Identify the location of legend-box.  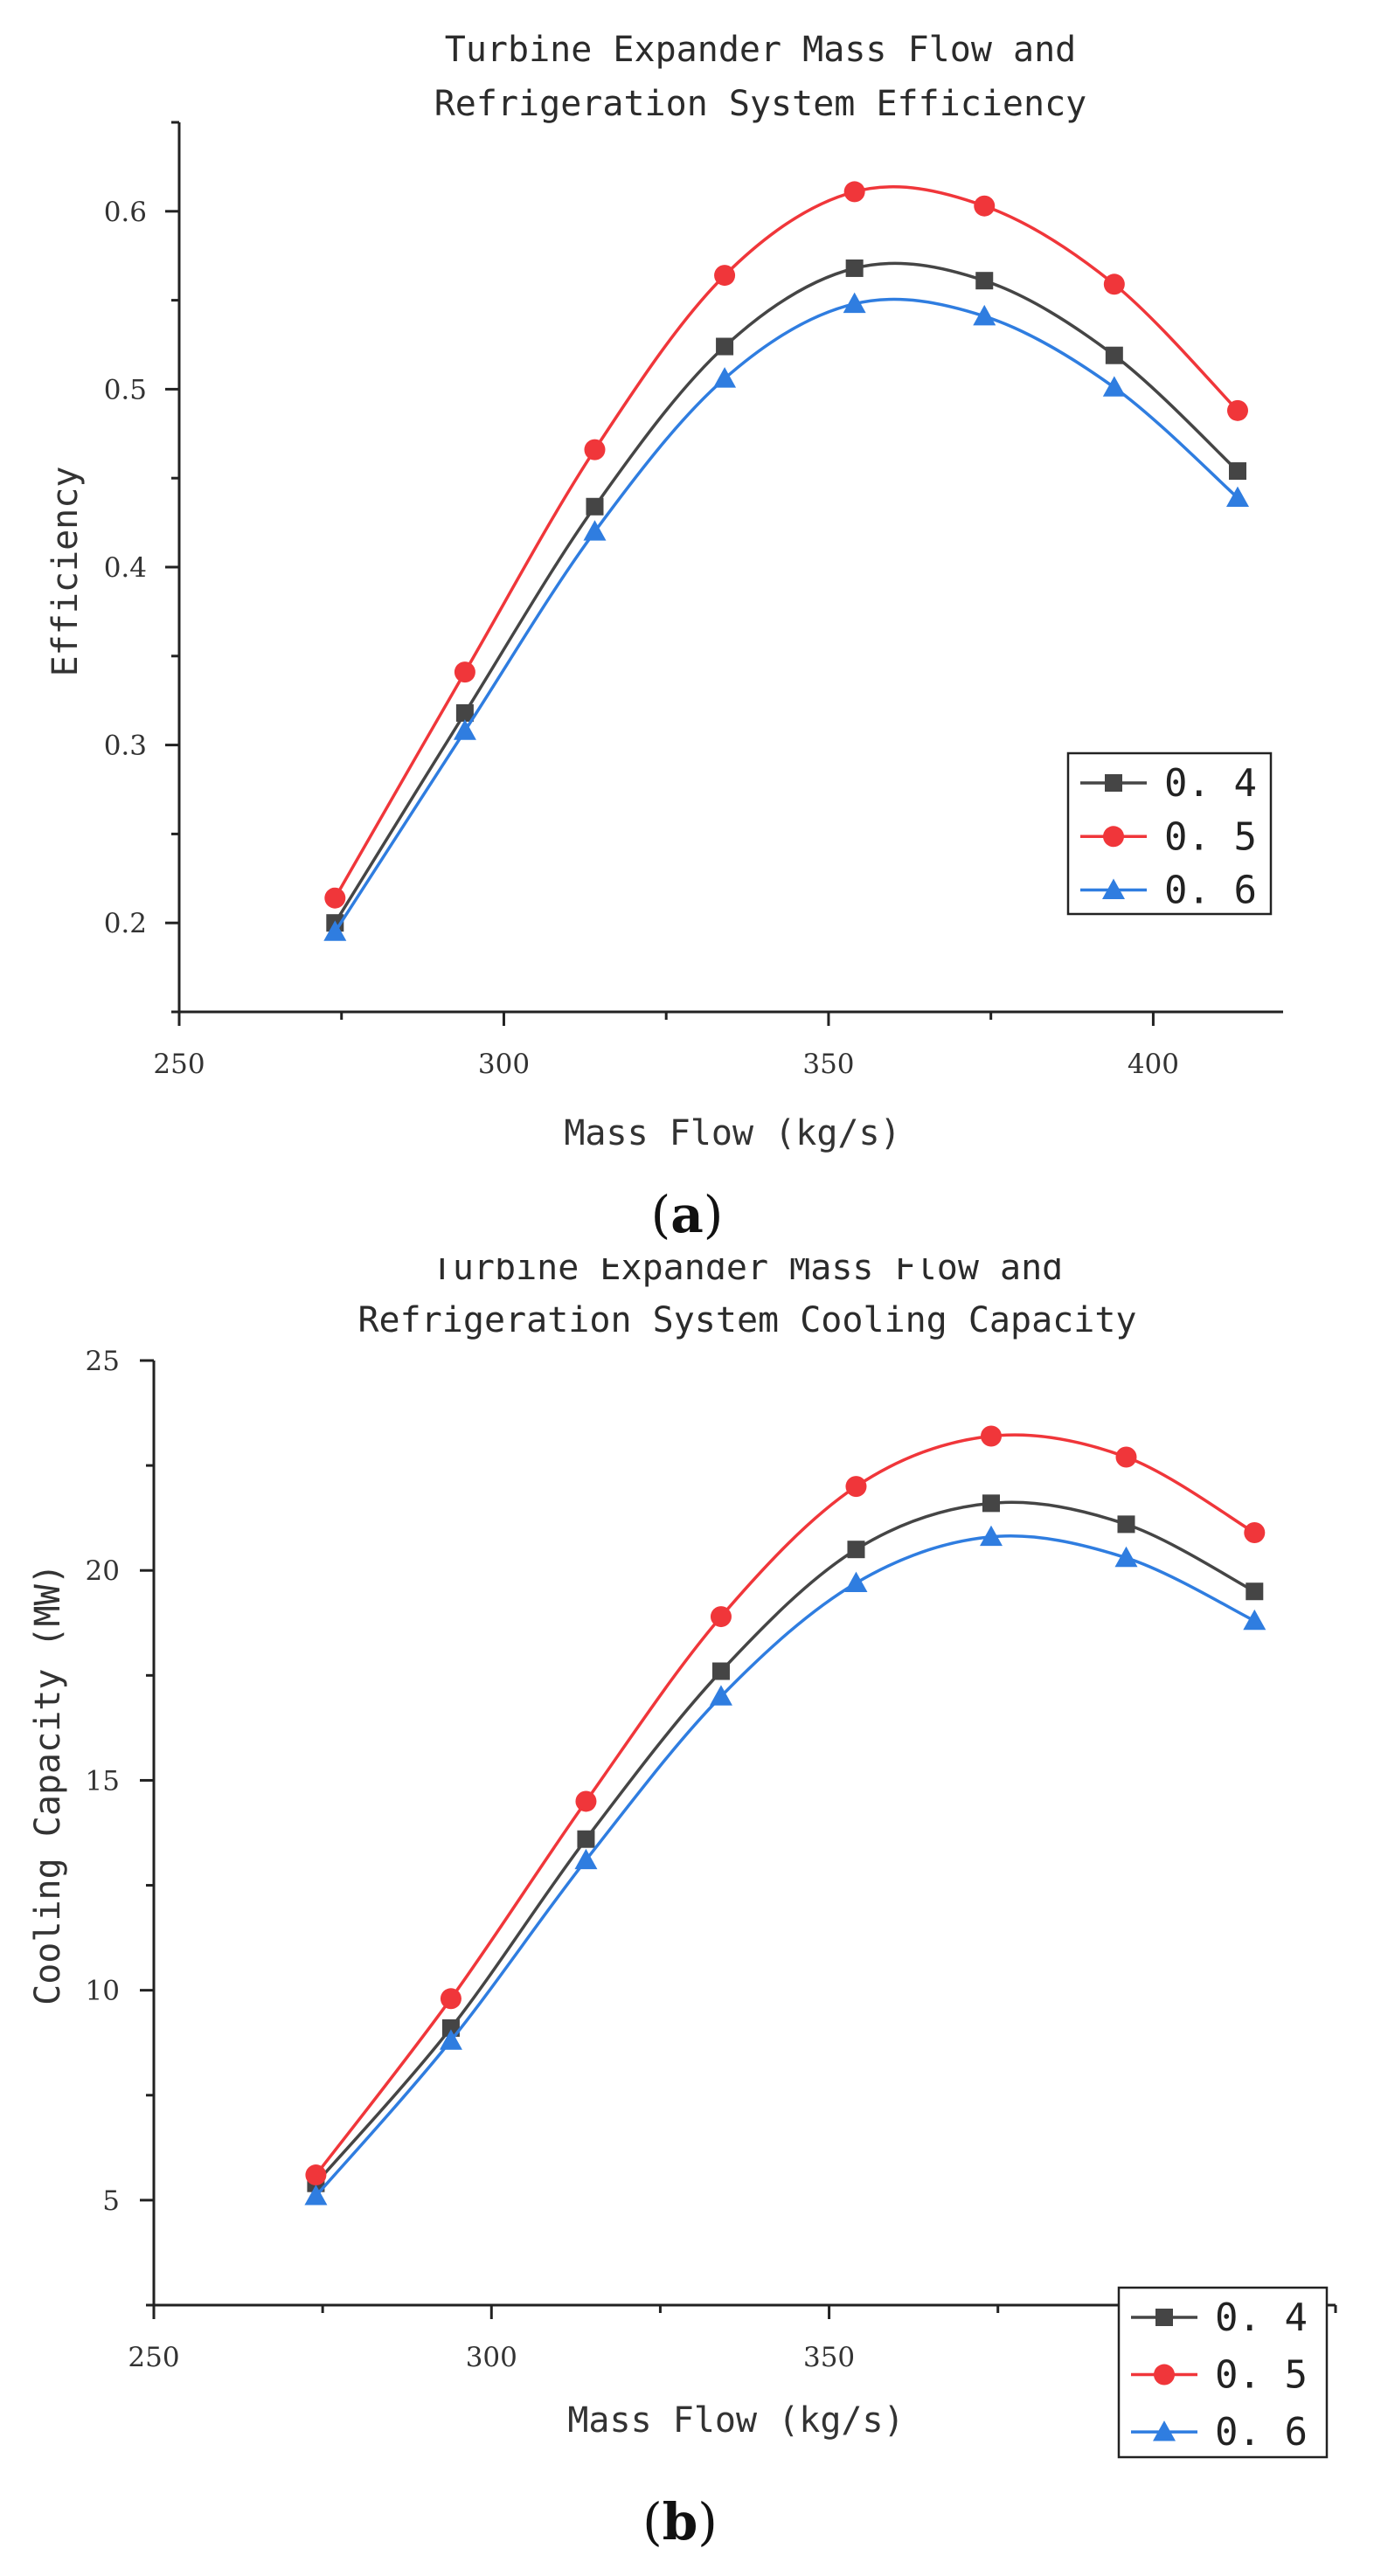
(1169, 833).